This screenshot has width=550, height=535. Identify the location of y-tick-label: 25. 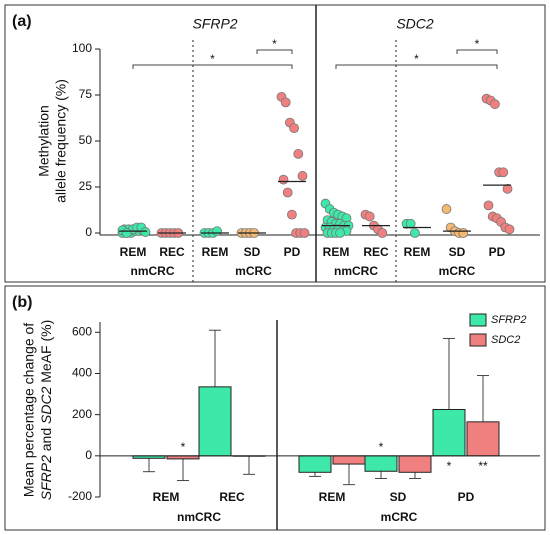
(86, 186).